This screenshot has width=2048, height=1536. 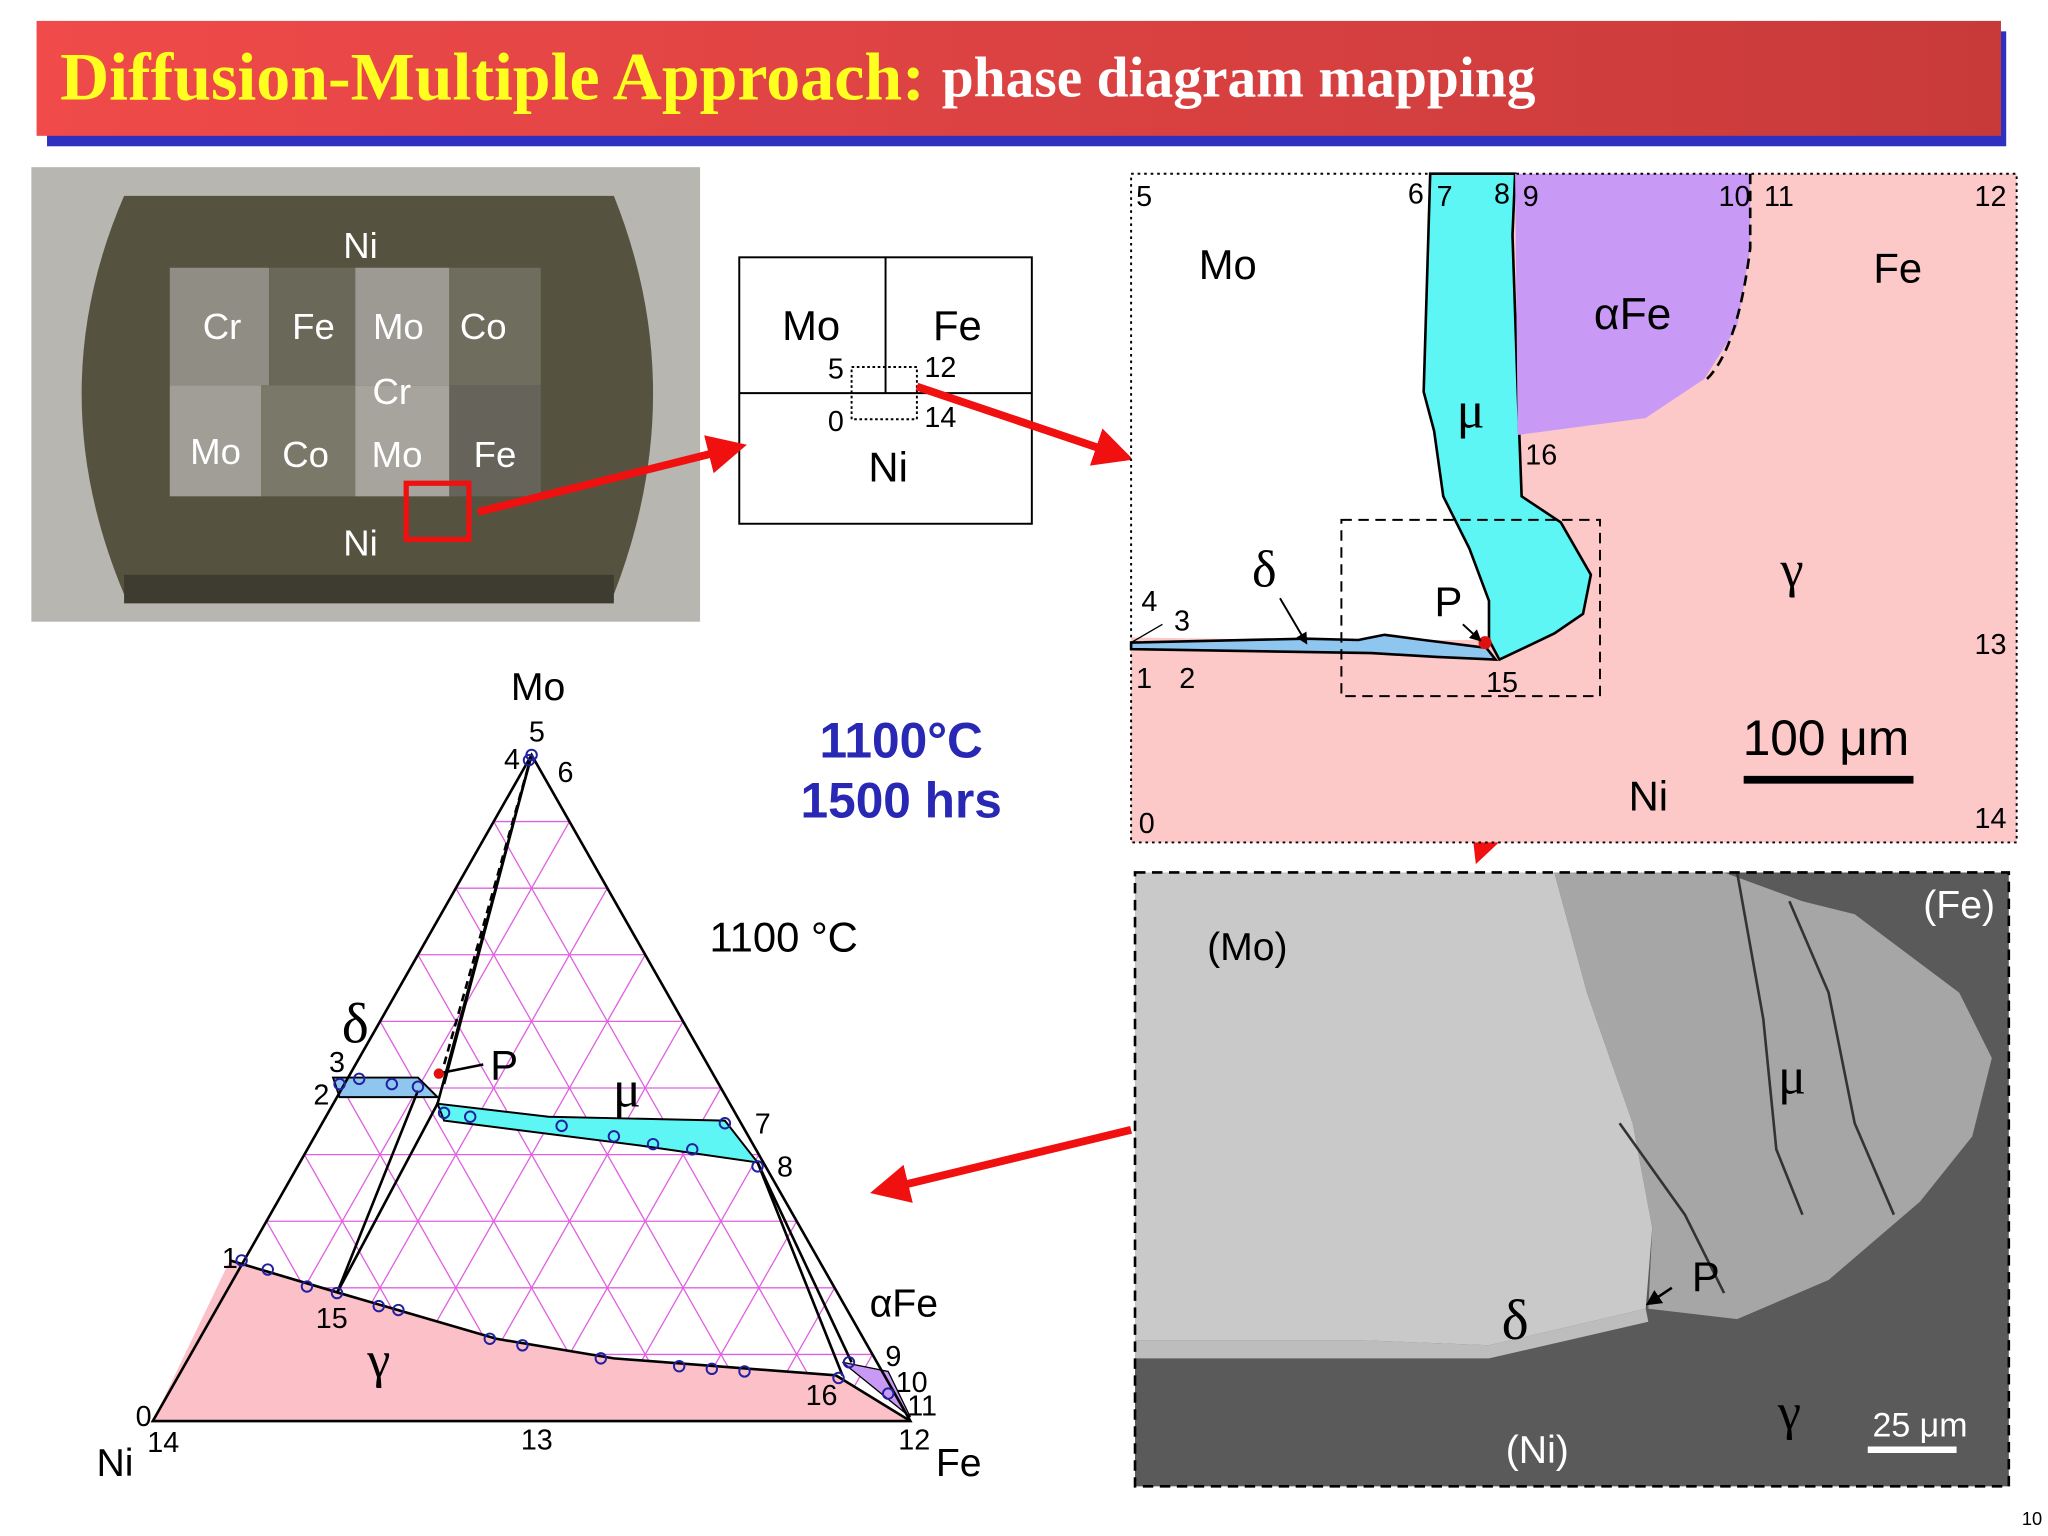 What do you see at coordinates (321, 1096) in the screenshot?
I see `ternary-point-label: 2` at bounding box center [321, 1096].